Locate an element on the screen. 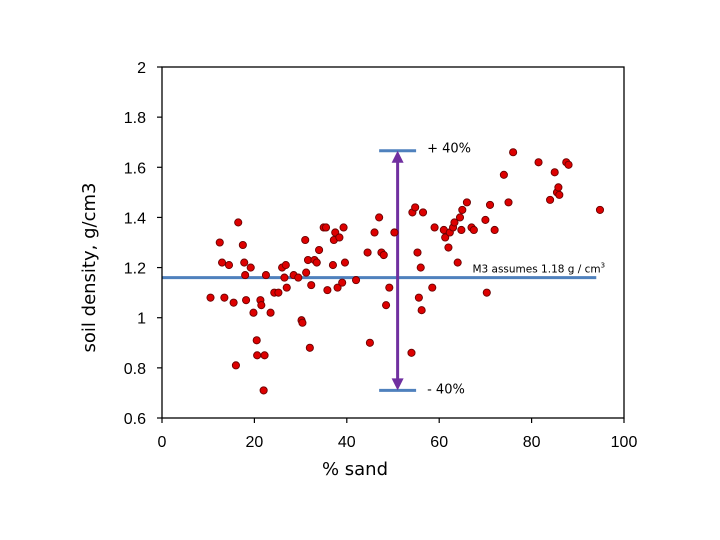  x-tick-label: 100 is located at coordinates (624, 442).